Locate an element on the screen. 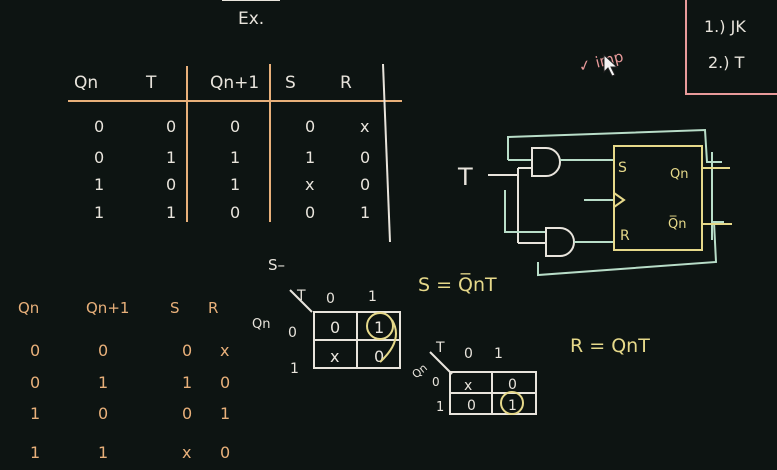  feedback-wire-bottom-in is located at coordinates (525, 211).